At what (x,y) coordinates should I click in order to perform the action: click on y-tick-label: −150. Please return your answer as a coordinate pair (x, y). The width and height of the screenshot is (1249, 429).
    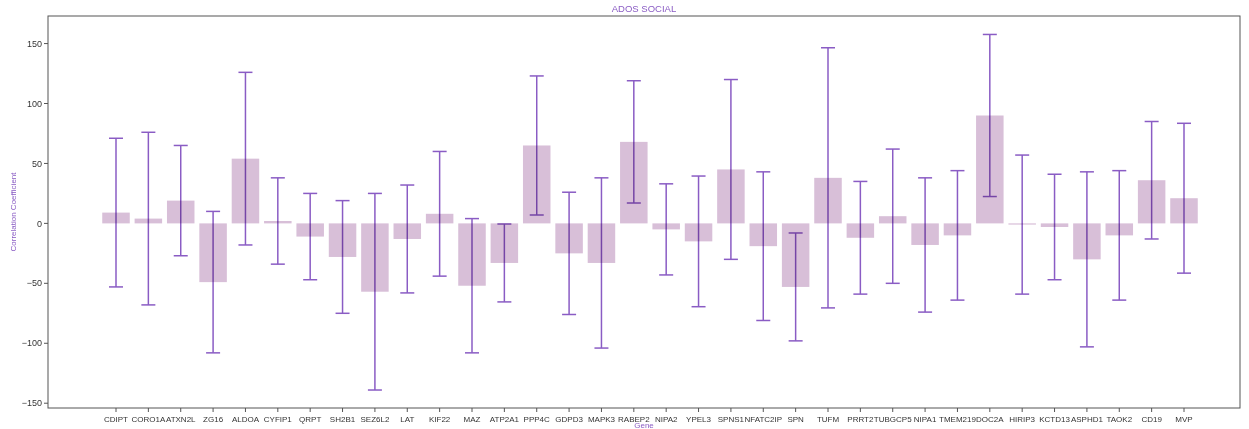
    Looking at the image, I should click on (31, 403).